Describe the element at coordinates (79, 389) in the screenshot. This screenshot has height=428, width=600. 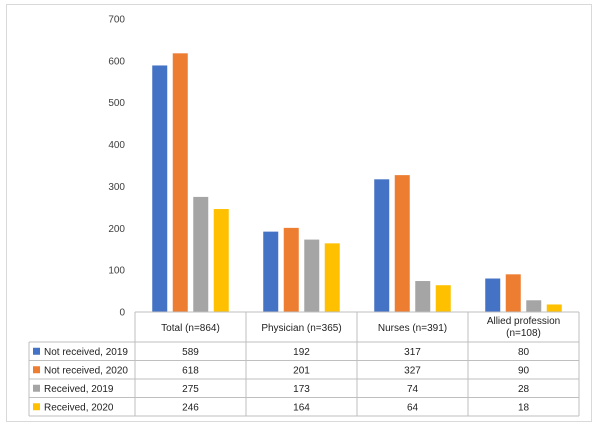
I see `legend-label: Received, 2019` at that location.